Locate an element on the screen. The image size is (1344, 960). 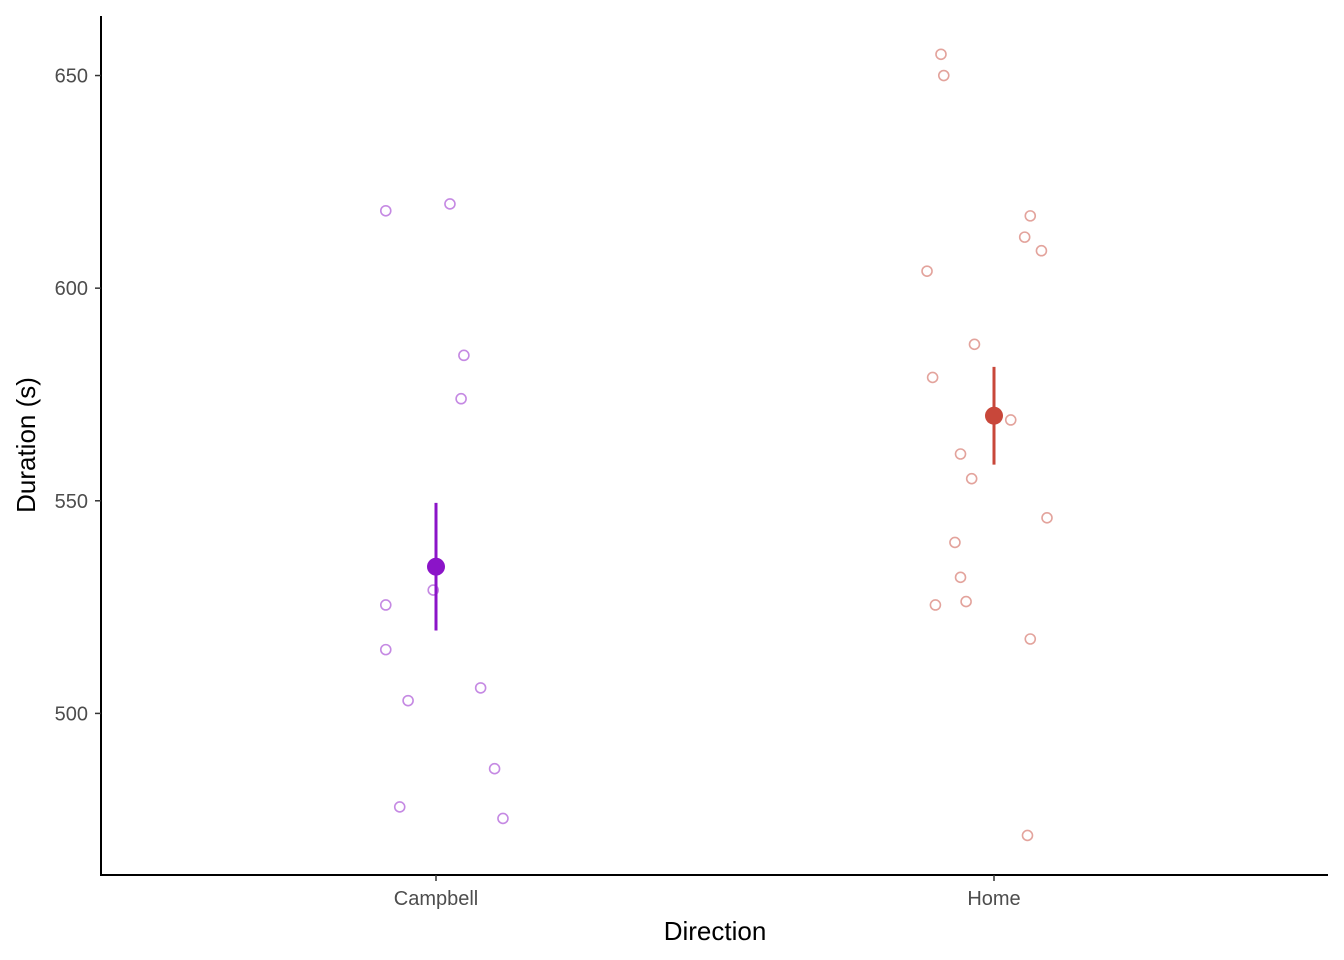
x-axis-ticks: Campbell Home is located at coordinates (707, 892).